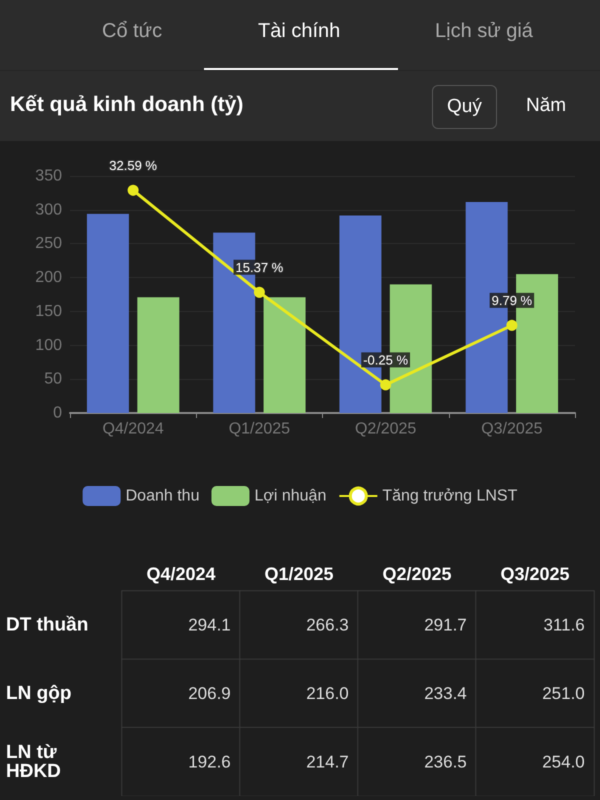 The height and width of the screenshot is (800, 600). What do you see at coordinates (260, 267) in the screenshot?
I see `data-label: 15.37 %` at bounding box center [260, 267].